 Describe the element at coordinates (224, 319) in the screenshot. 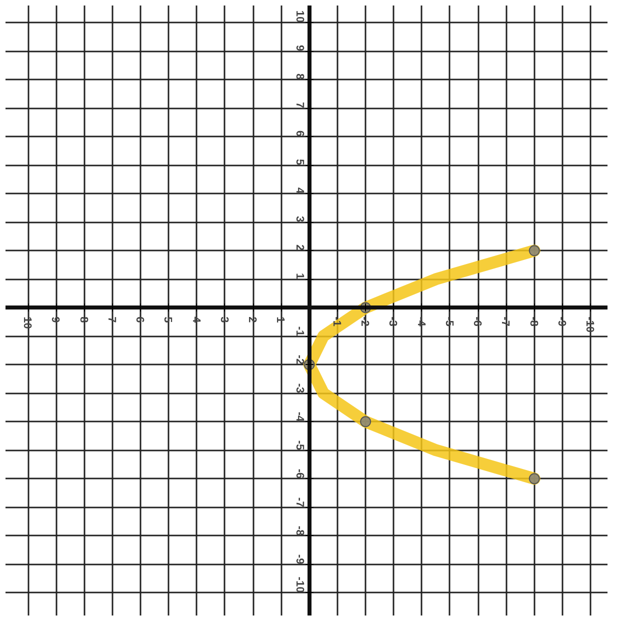

I see `x-tick-label: 3` at that location.